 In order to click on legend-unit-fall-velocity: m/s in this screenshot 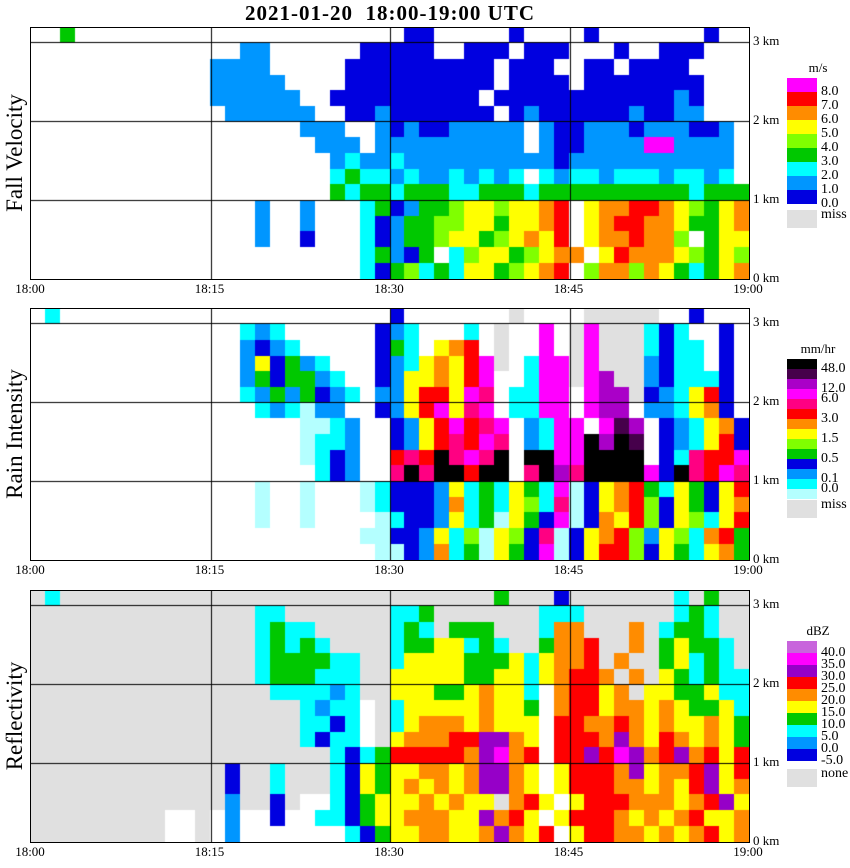, I will do `click(818, 67)`.